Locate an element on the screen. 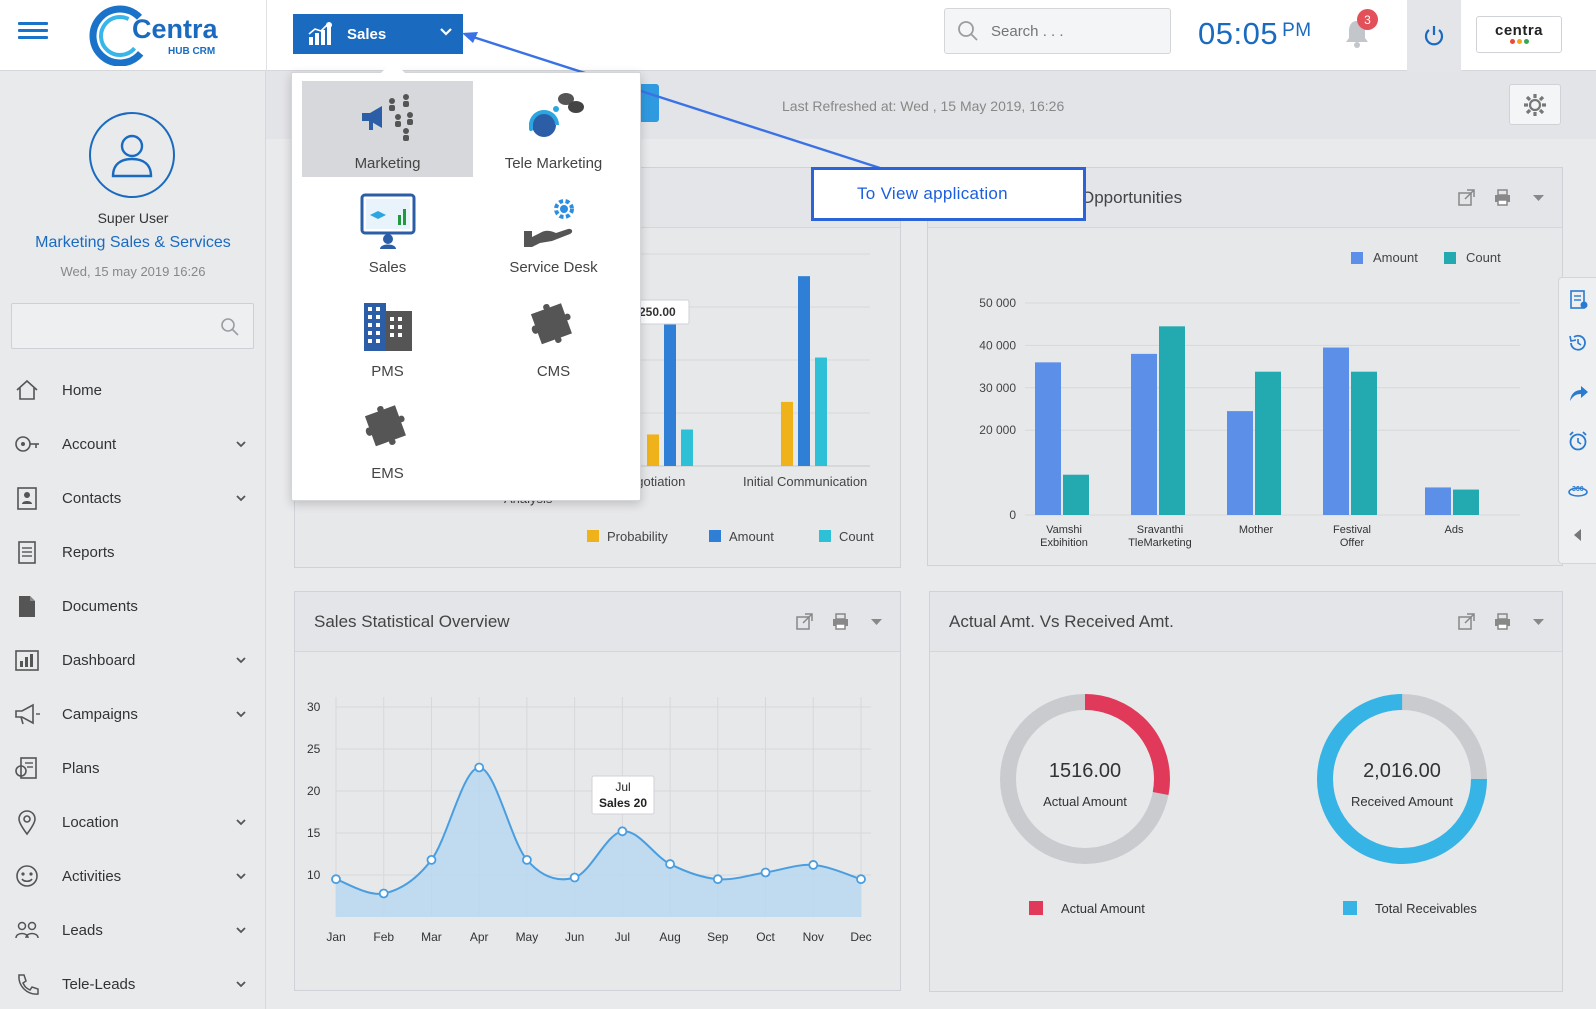 Image resolution: width=1596 pixels, height=1009 pixels. search-input is located at coordinates (1071, 31).